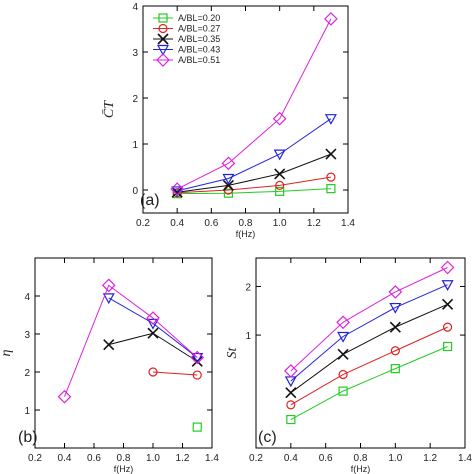 The width and height of the screenshot is (474, 474). What do you see at coordinates (150, 200) in the screenshot?
I see `panel-label: (a)` at bounding box center [150, 200].